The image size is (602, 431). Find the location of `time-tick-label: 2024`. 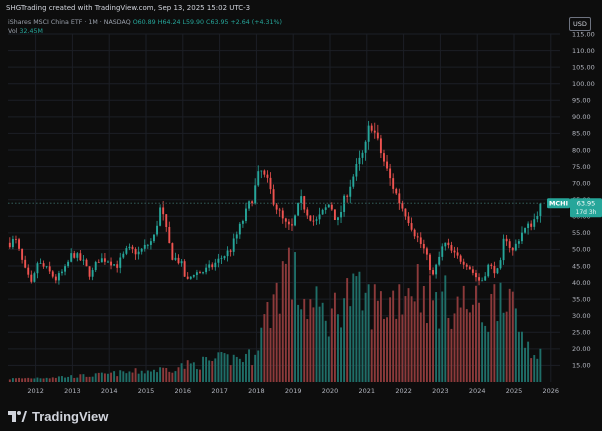

time-tick-label: 2024 is located at coordinates (477, 391).